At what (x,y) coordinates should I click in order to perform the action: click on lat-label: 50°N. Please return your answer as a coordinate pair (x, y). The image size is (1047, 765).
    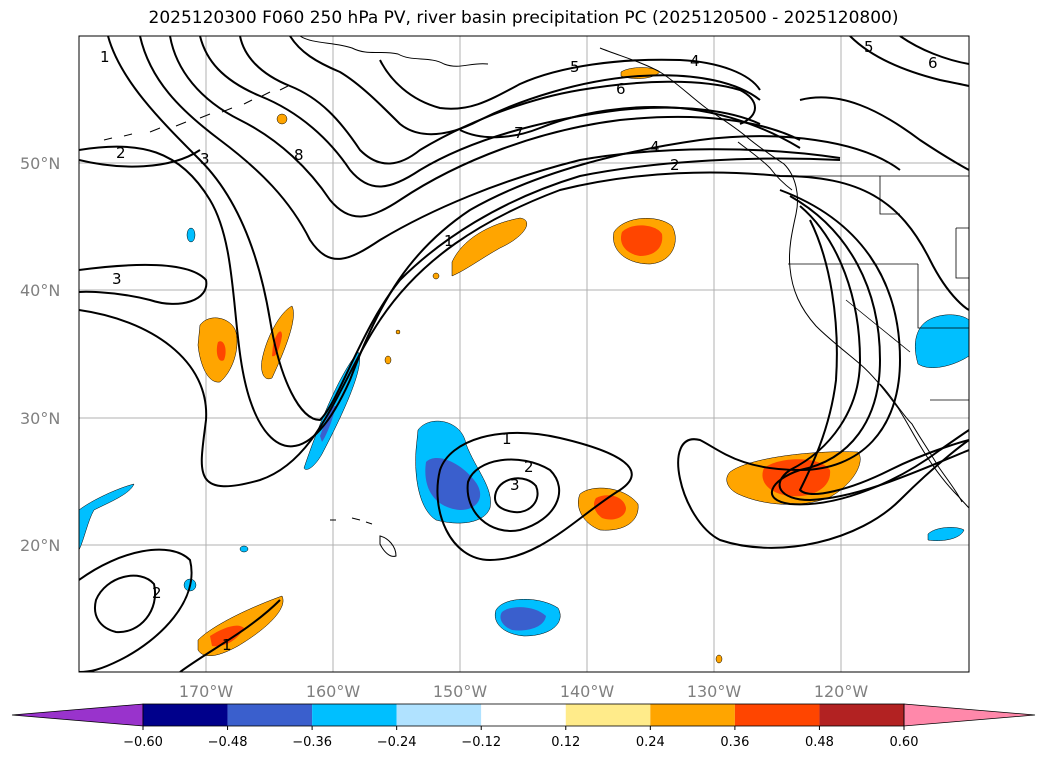
    Looking at the image, I should click on (40, 163).